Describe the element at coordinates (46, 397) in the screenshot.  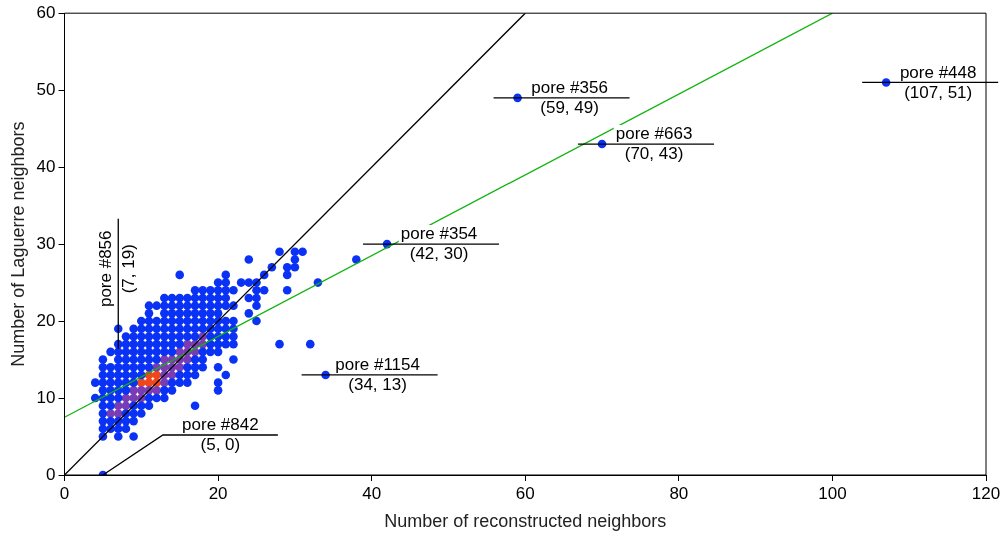
I see `y-tick-label: 10` at that location.